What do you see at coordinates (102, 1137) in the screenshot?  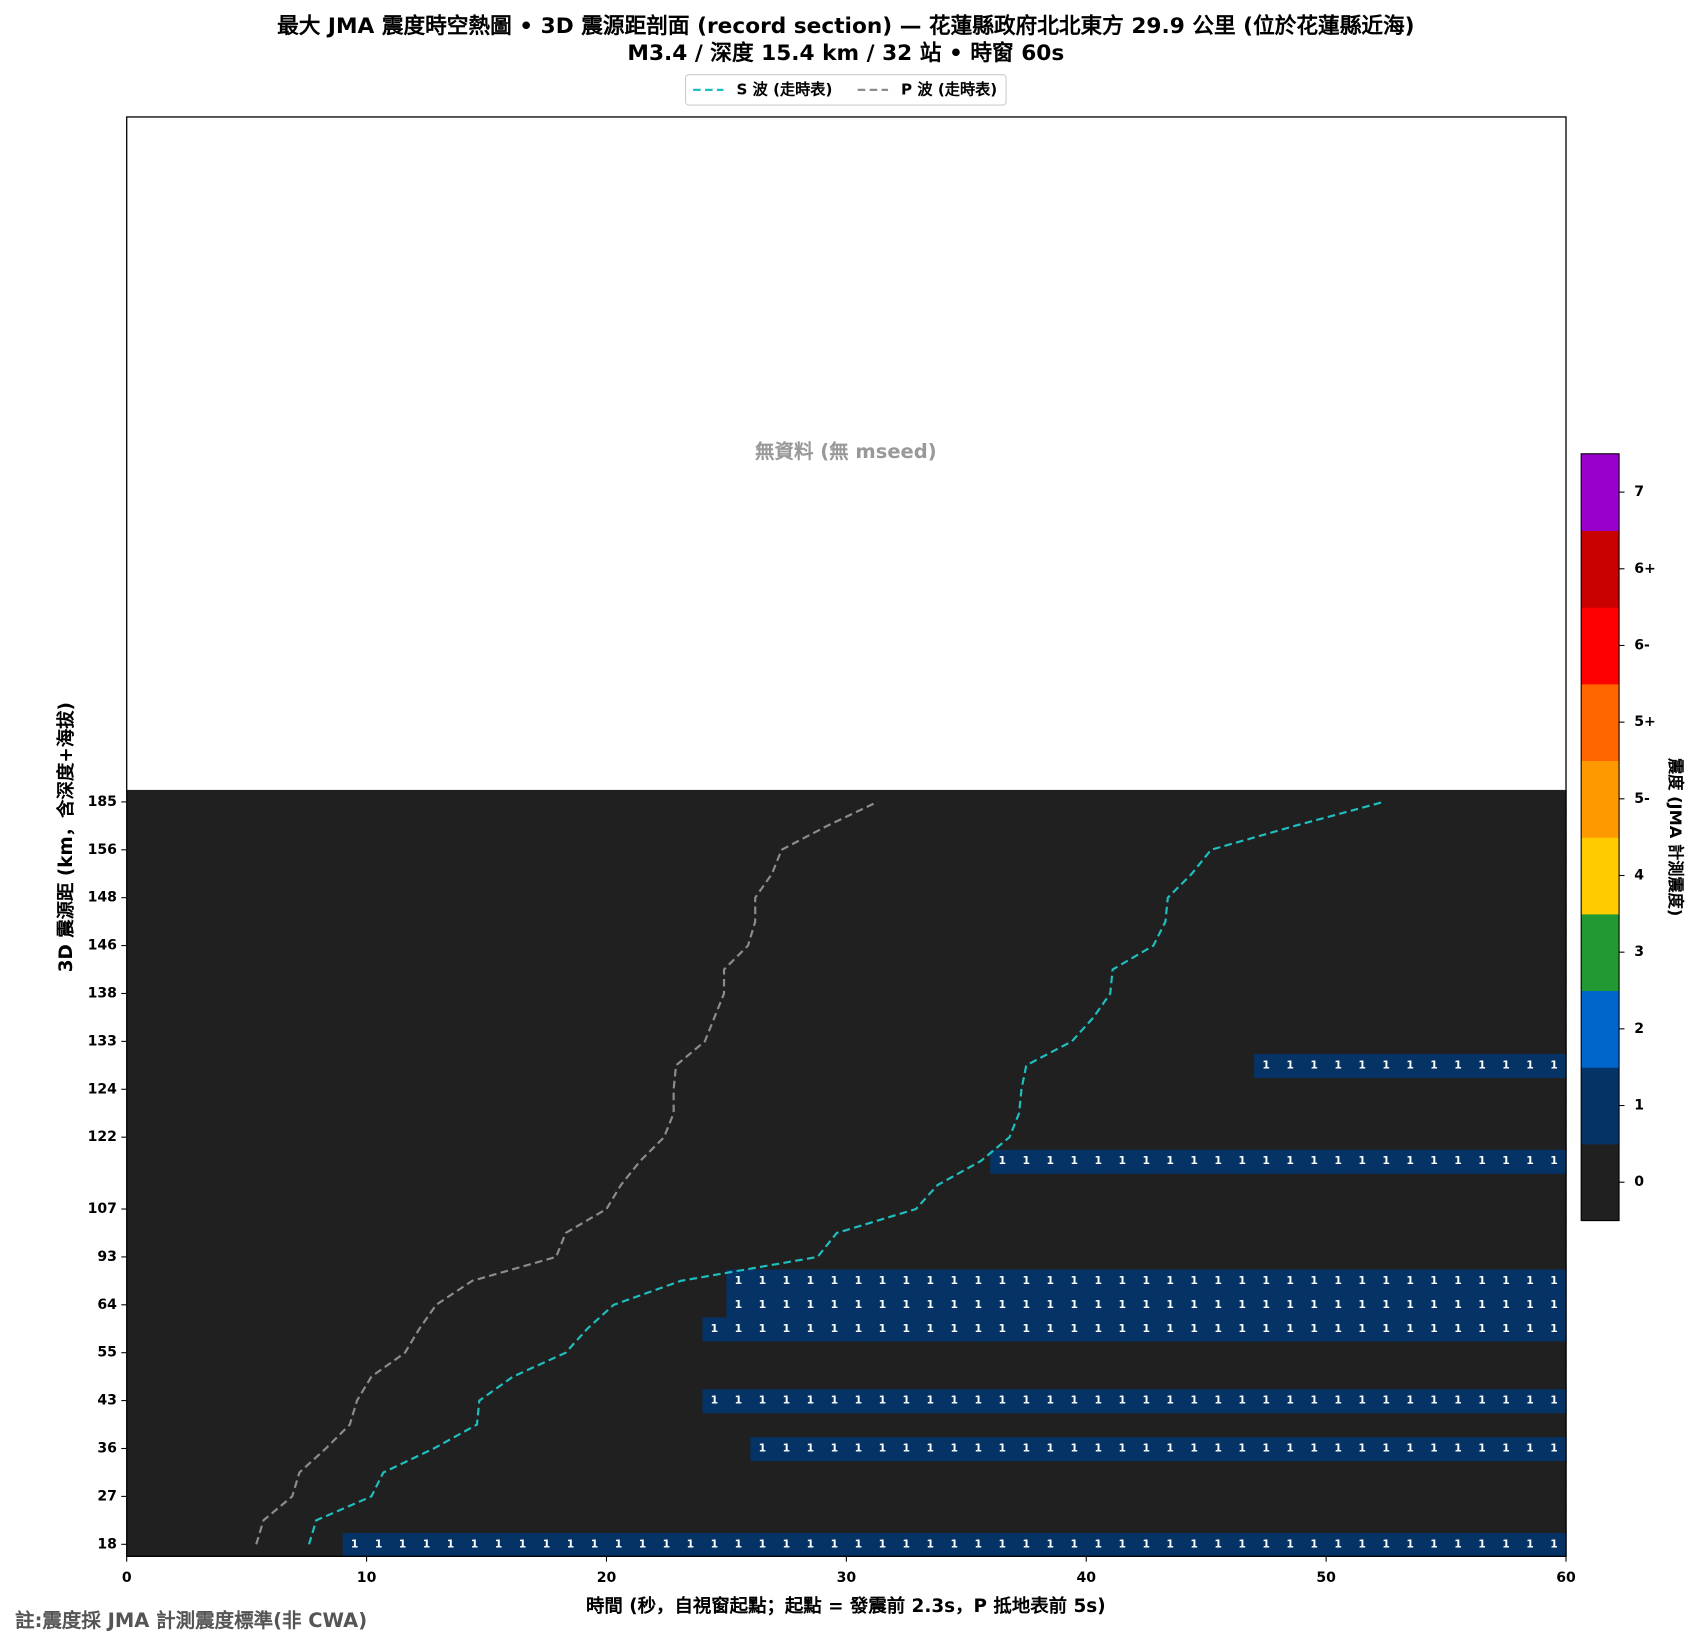 I see `y-tick-label: 122` at bounding box center [102, 1137].